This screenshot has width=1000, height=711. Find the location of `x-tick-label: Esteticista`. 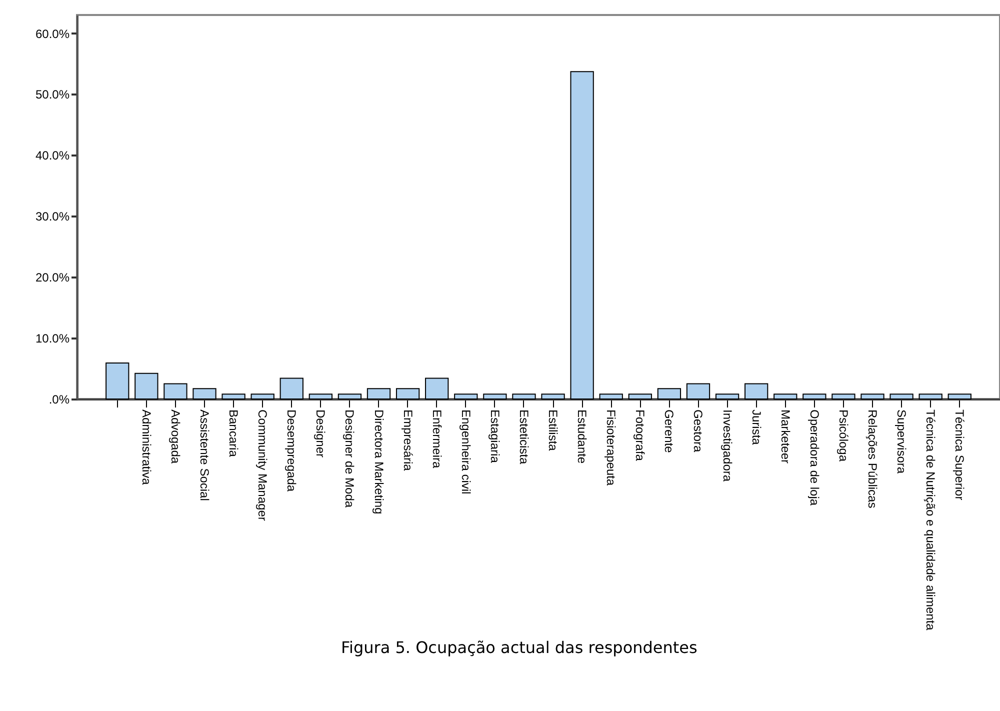

x-tick-label: Esteticista is located at coordinates (523, 437).